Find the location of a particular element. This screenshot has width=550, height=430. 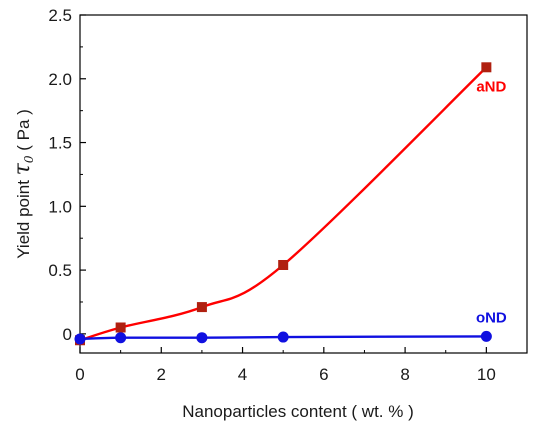

x-axis-ticks: 0 2 4 6 8 10 is located at coordinates (285, 365).